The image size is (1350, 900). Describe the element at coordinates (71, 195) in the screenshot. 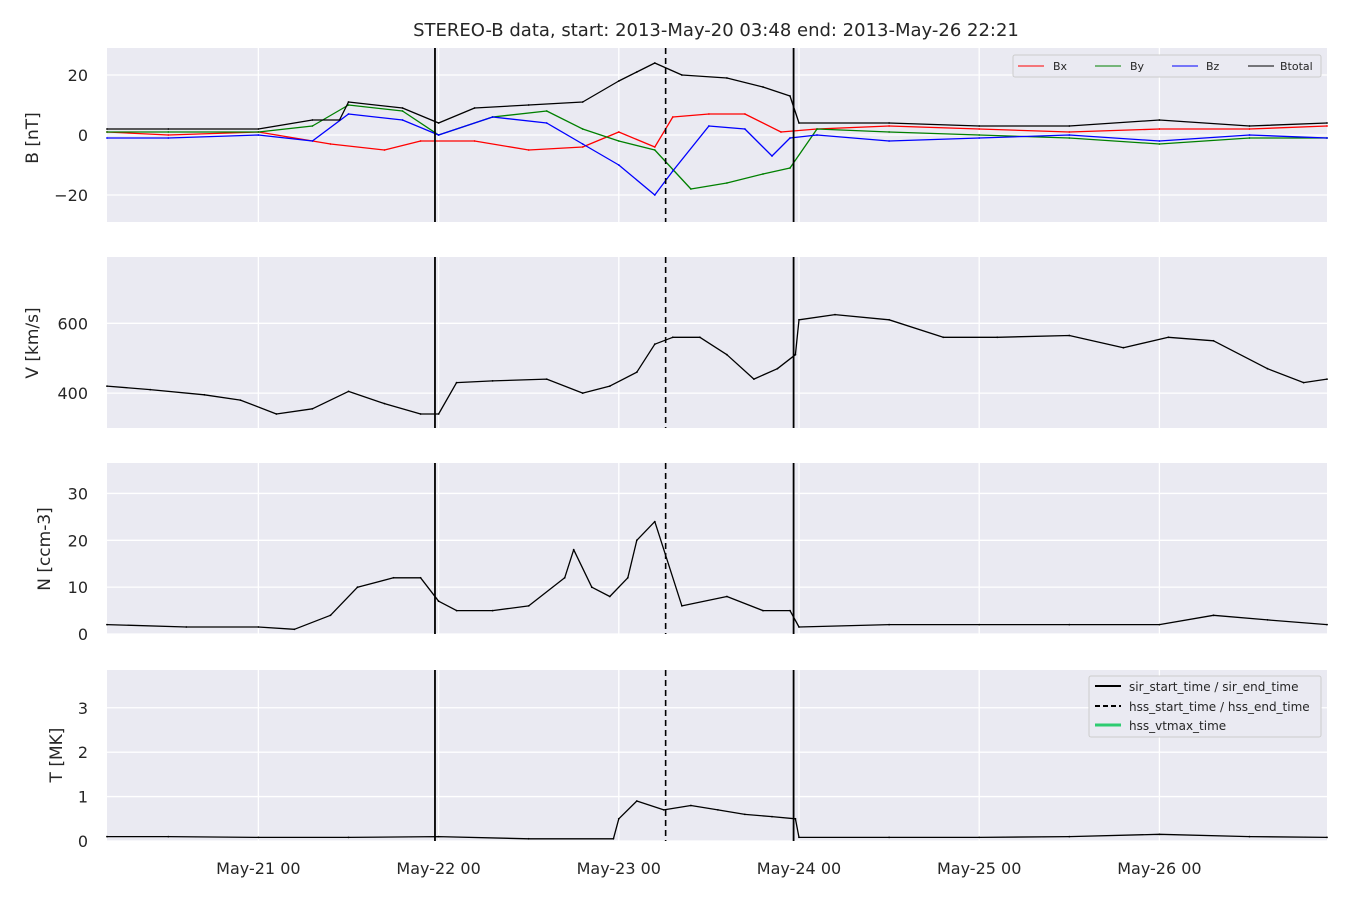

I see `y-tick-label: −20` at that location.